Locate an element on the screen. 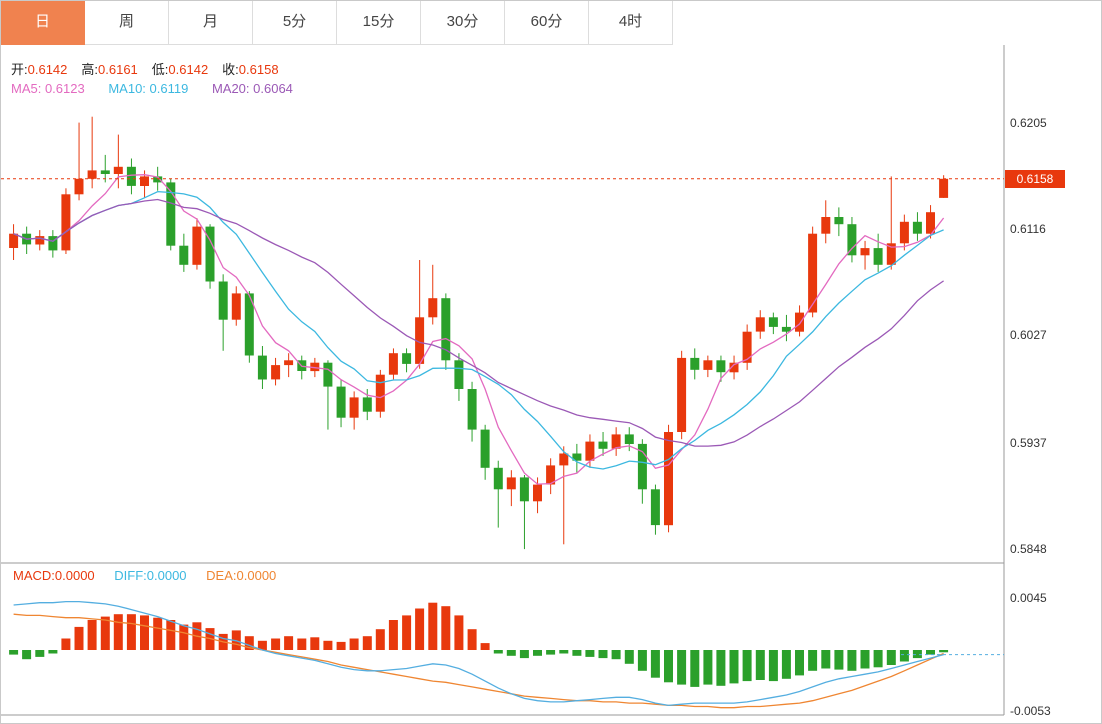 This screenshot has height=724, width=1102. low-value: 0.6142 is located at coordinates (188, 69).